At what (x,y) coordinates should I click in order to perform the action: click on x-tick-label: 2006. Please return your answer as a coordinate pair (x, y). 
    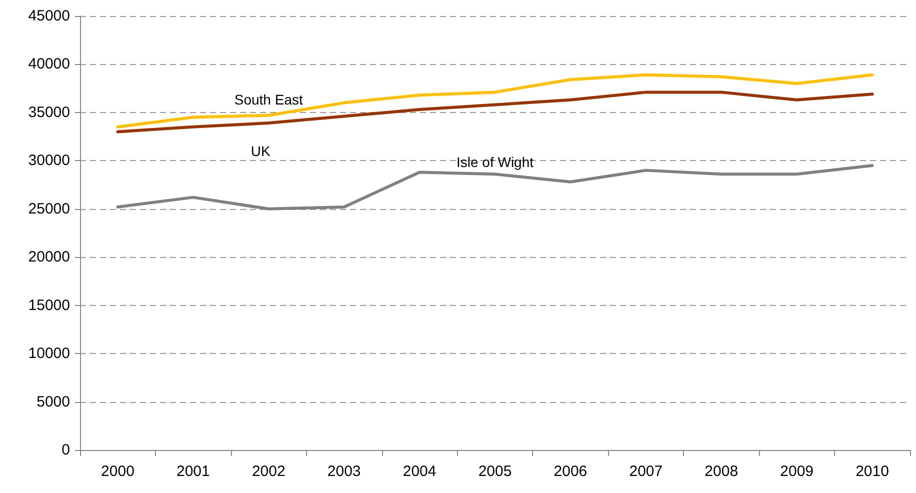
    Looking at the image, I should click on (571, 471).